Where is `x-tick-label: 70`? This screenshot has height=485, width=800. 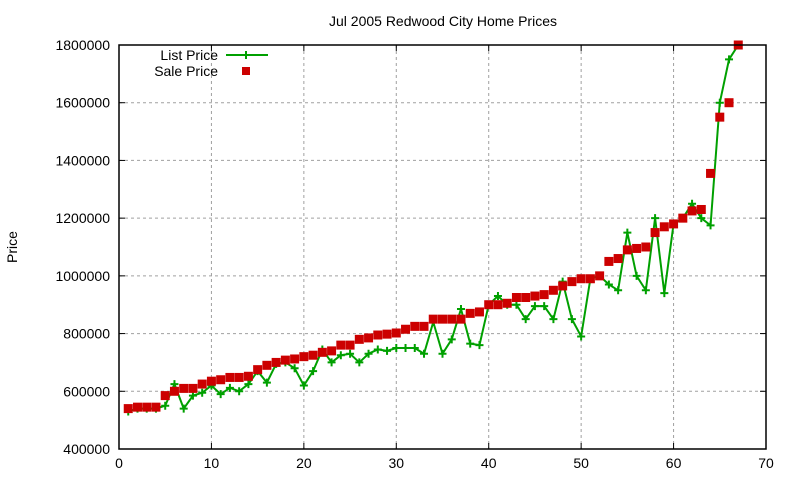 x-tick-label: 70 is located at coordinates (766, 463).